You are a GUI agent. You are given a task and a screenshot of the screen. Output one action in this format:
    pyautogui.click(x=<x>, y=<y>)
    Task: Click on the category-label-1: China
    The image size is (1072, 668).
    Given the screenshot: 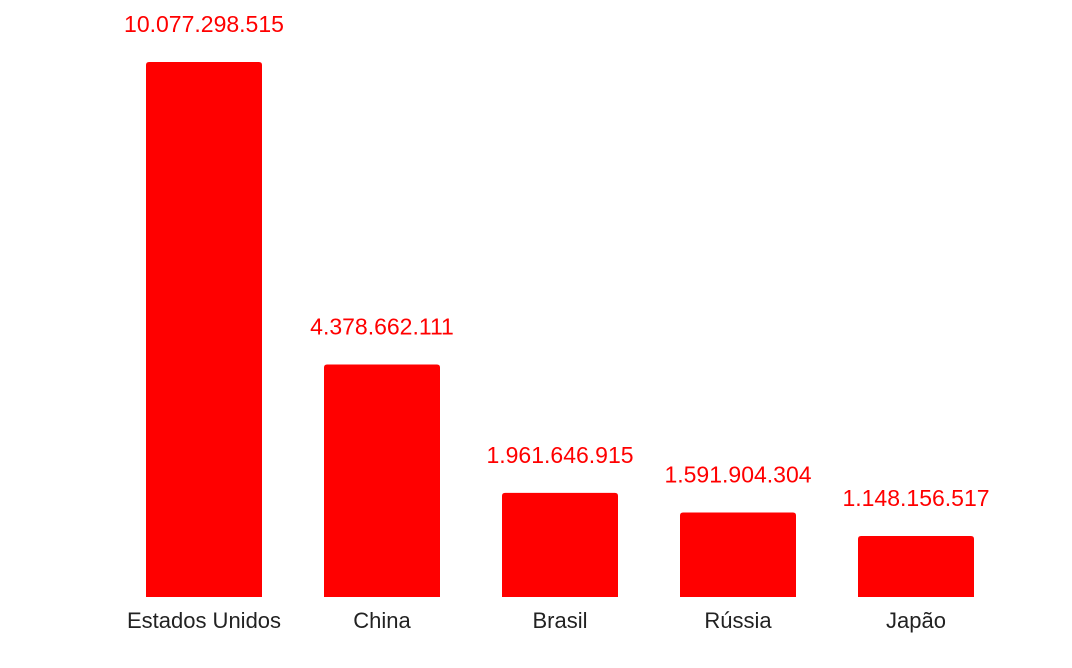 What is the action you would take?
    pyautogui.click(x=382, y=620)
    